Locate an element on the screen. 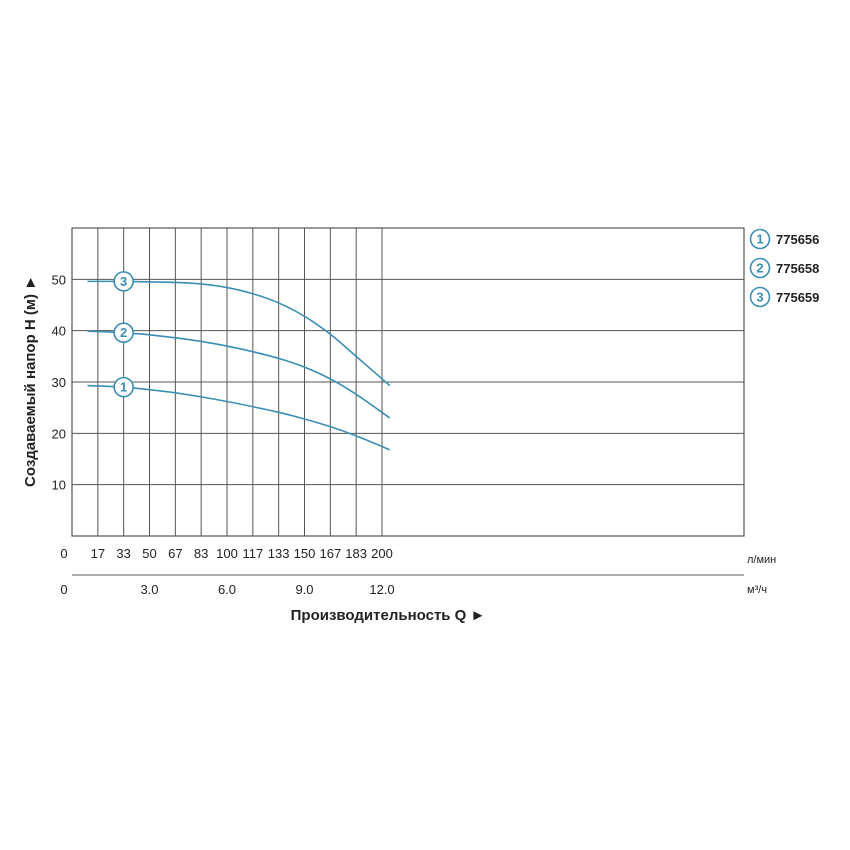 The image size is (850, 850). x-tick-label-secondary: 3.0 is located at coordinates (149, 589).